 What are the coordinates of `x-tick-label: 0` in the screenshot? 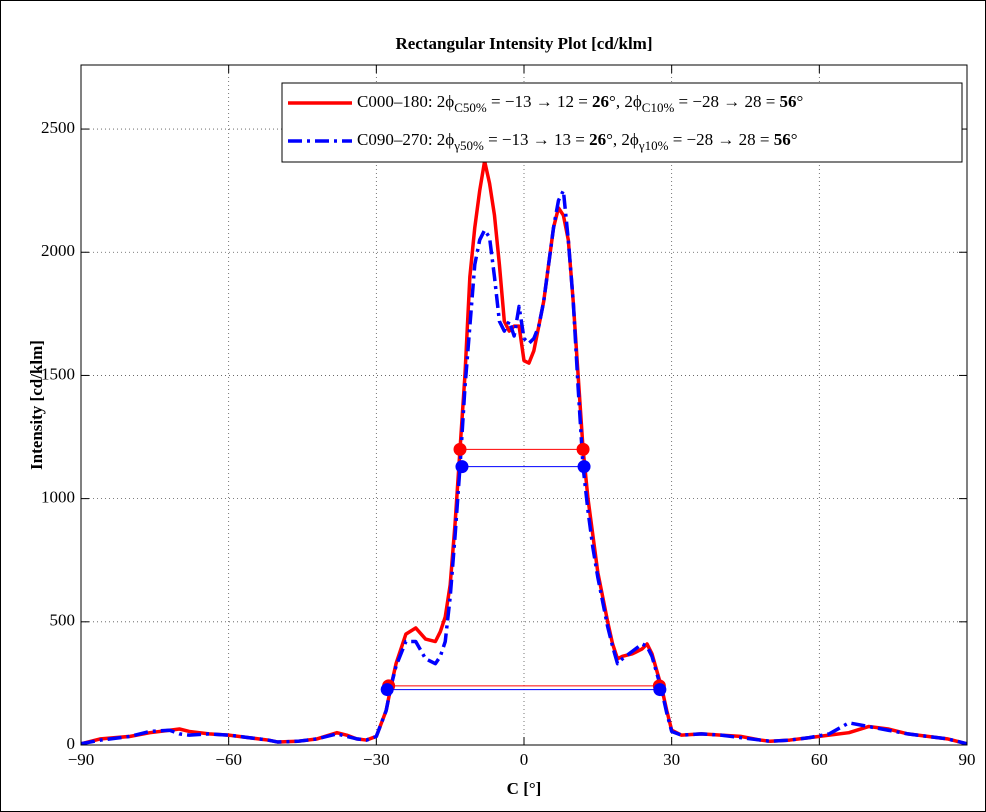 It's located at (524, 759).